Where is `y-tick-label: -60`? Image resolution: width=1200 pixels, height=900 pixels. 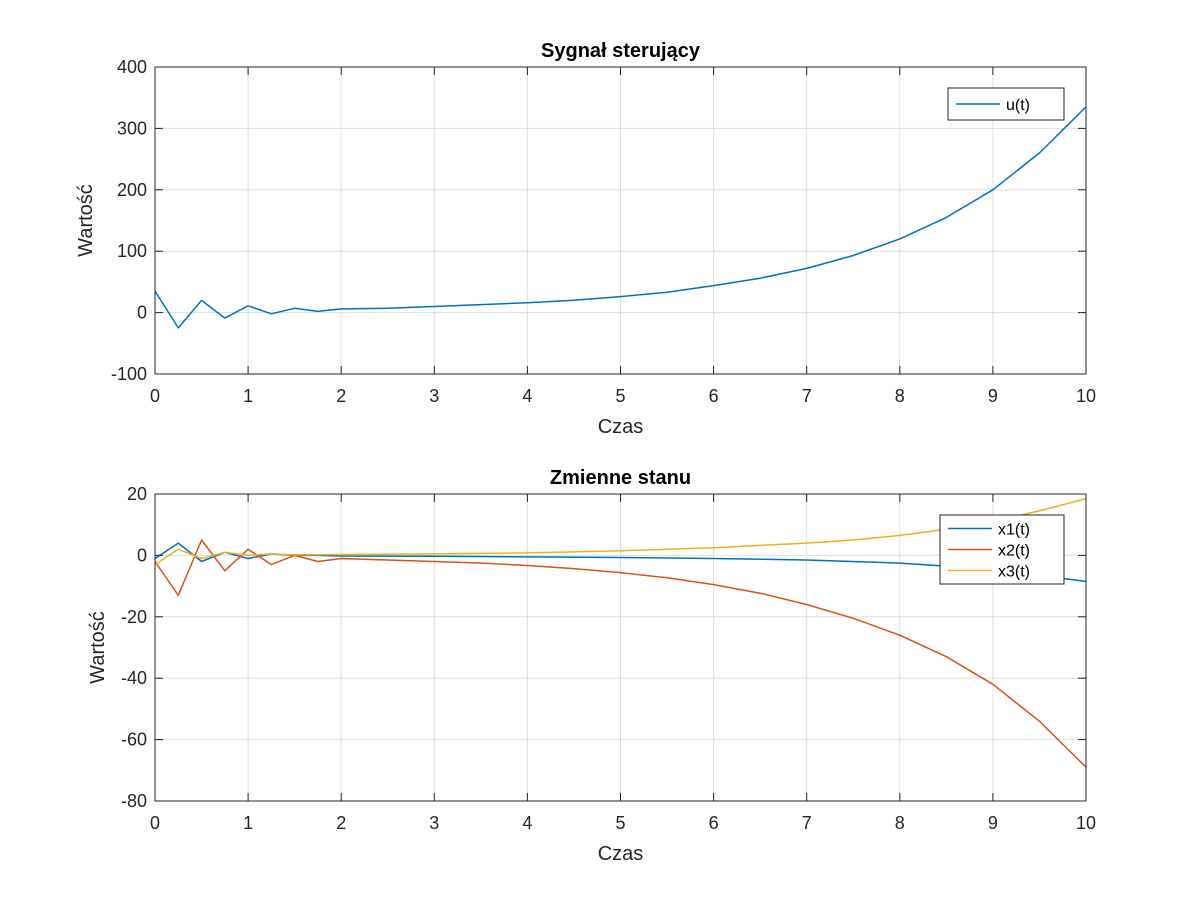
y-tick-label: -60 is located at coordinates (134, 740).